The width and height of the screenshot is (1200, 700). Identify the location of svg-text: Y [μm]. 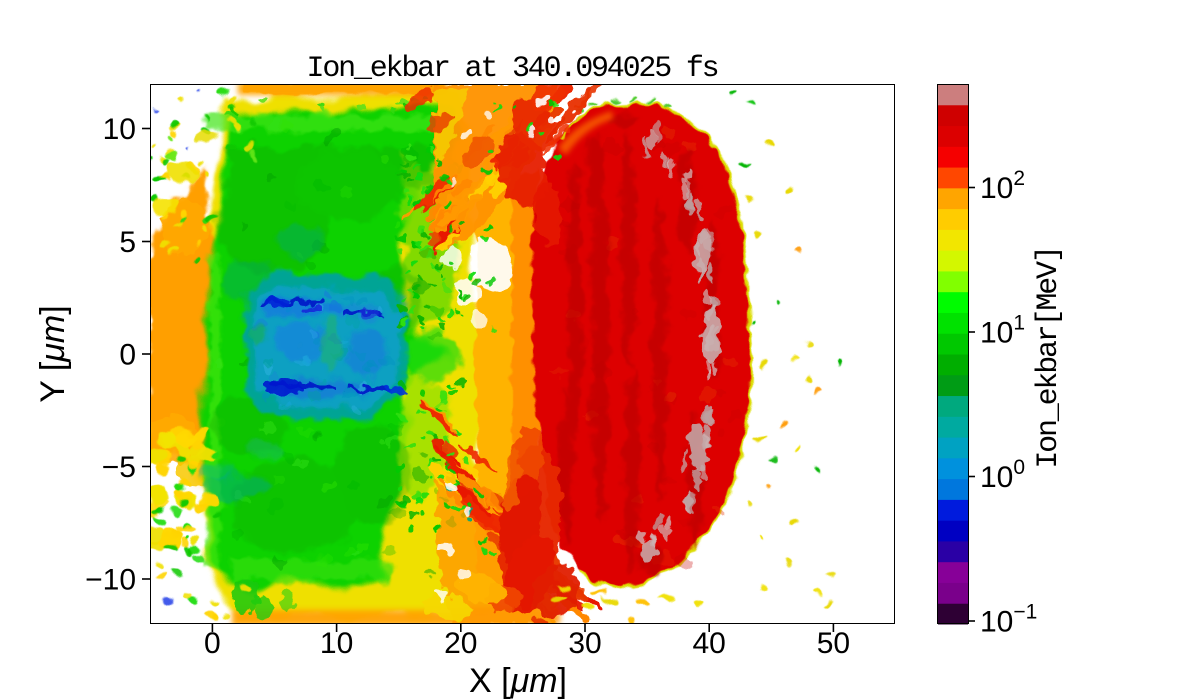
(53, 353).